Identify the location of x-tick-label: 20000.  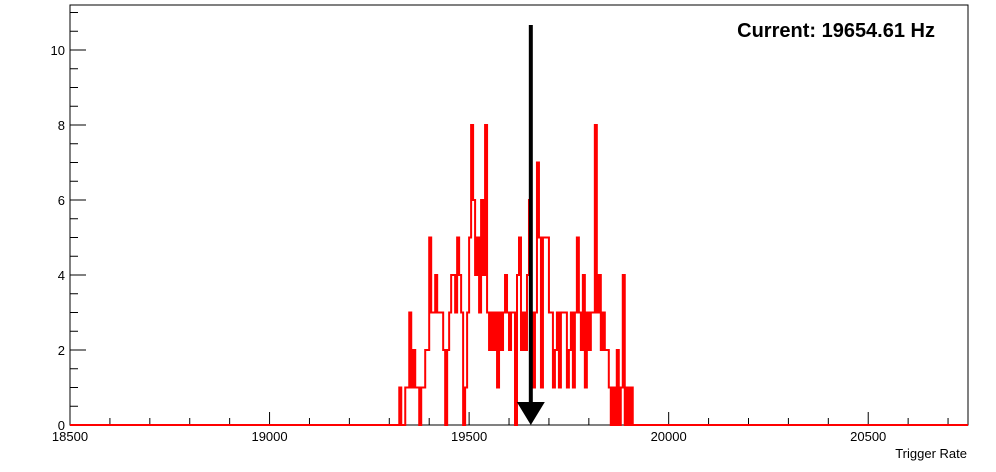
(669, 436).